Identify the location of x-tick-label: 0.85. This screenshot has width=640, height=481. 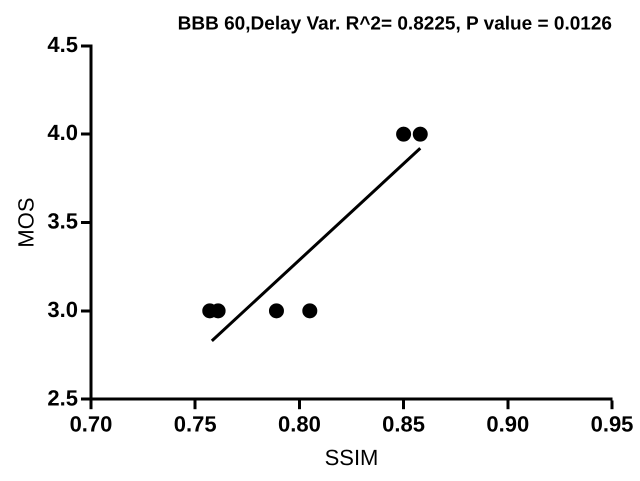
(404, 423).